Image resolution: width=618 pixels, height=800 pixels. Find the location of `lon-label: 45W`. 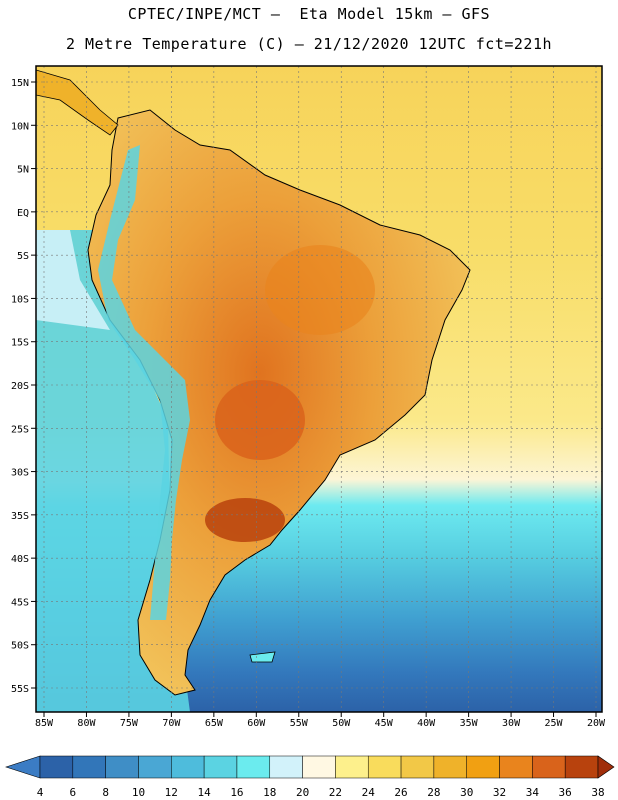

lon-label: 45W is located at coordinates (384, 723).